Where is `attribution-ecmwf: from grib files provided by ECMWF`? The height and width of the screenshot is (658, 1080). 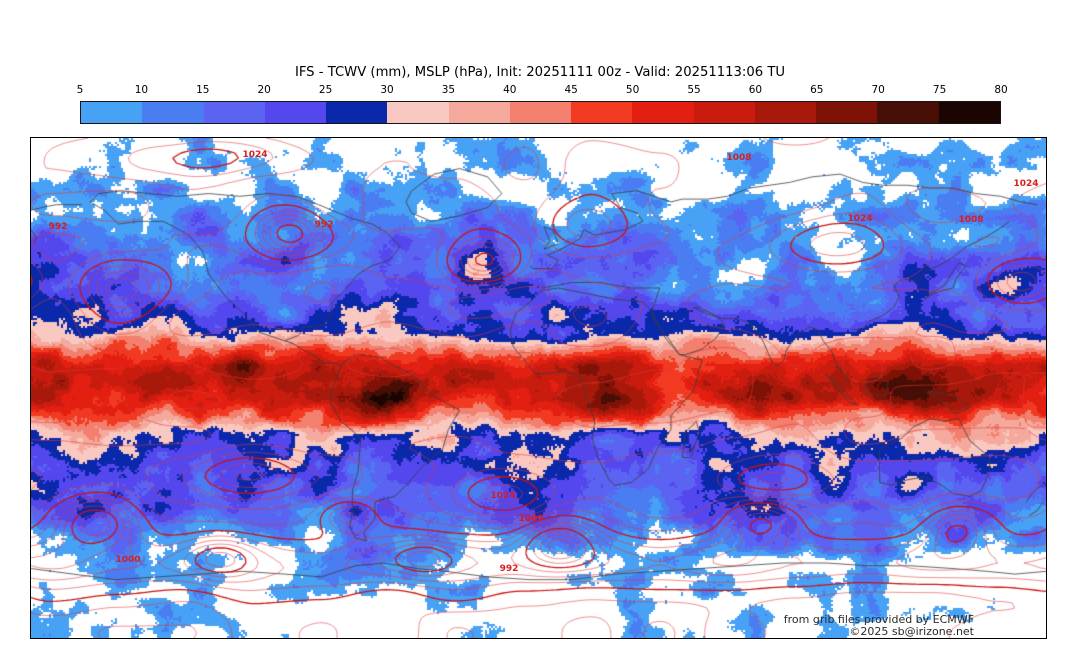 attribution-ecmwf: from grib files provided by ECMWF is located at coordinates (878, 619).